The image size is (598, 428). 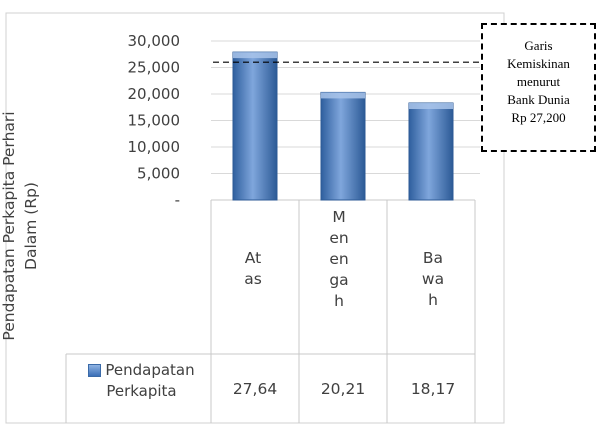 What do you see at coordinates (538, 63) in the screenshot?
I see `callout-line-2: Kemiskinan` at bounding box center [538, 63].